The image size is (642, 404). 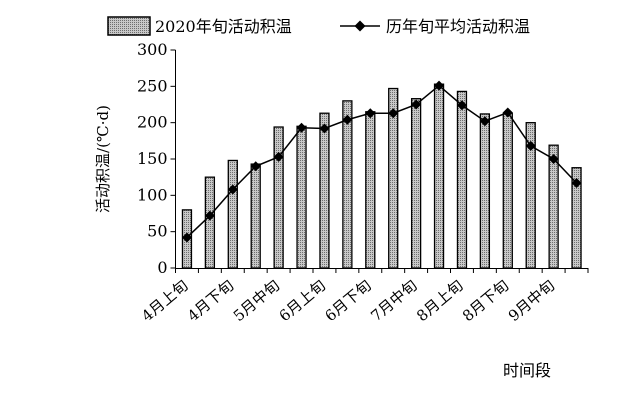 I want to click on legend-bar-swatch, so click(x=129, y=26).